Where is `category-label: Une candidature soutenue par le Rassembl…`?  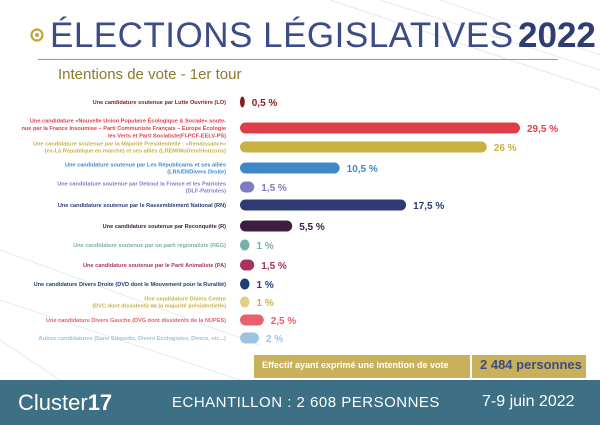 category-label: Une candidature soutenue par le Rassembl… is located at coordinates (142, 206).